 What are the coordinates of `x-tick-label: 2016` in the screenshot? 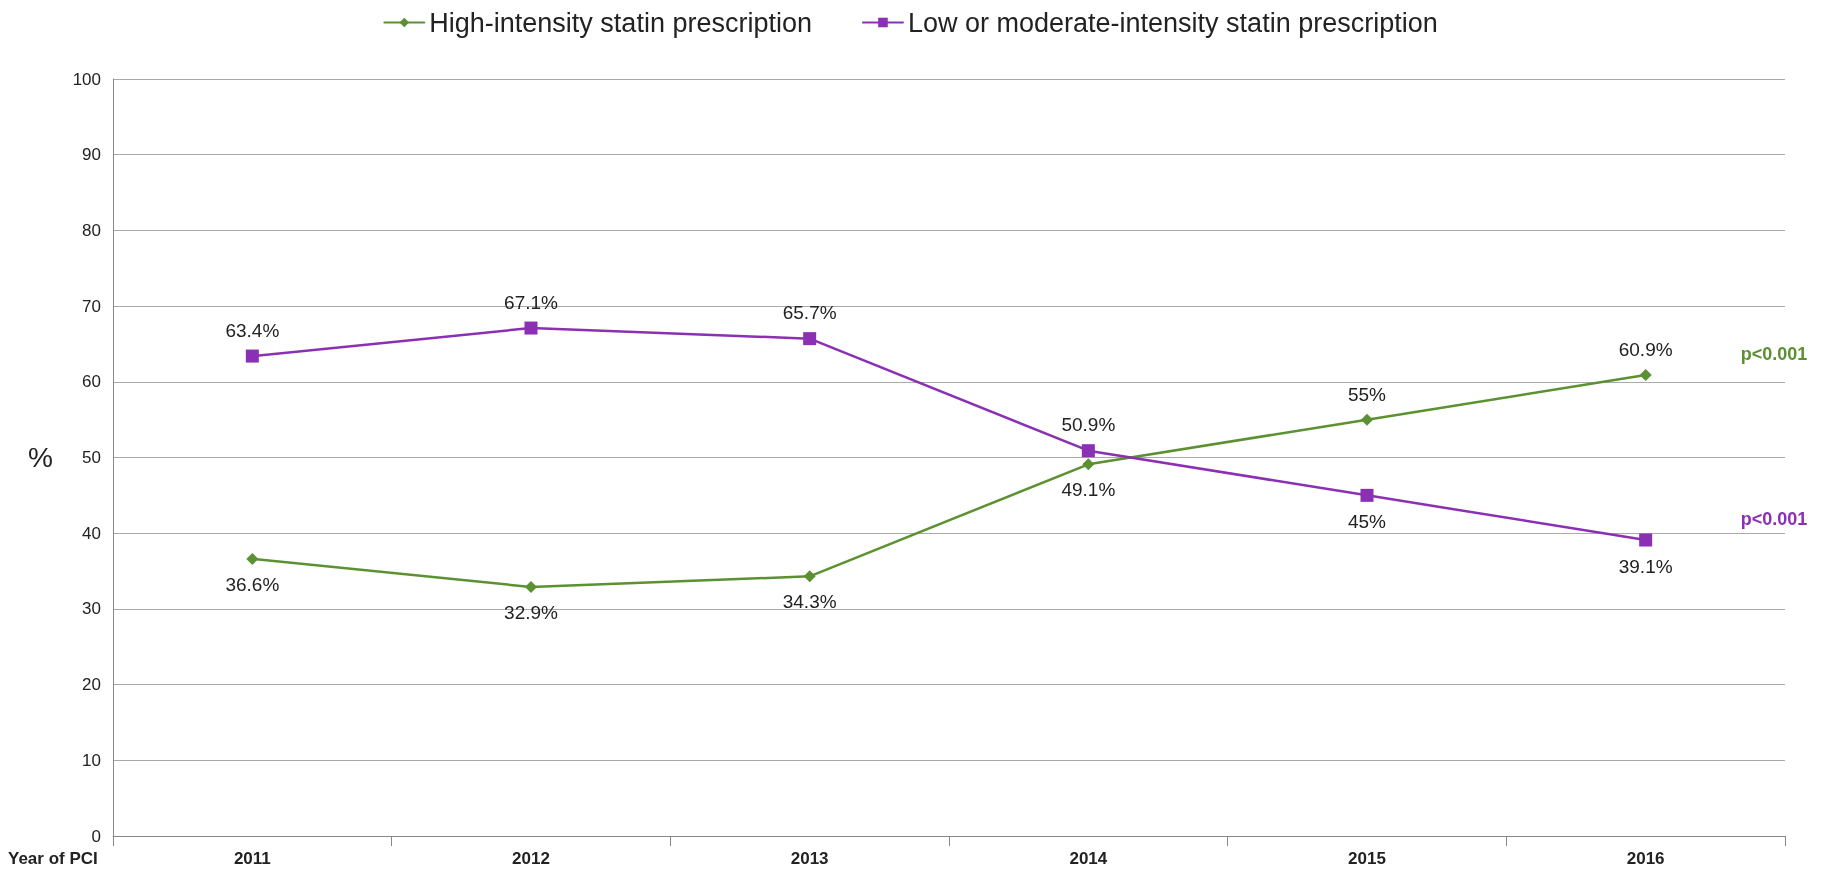 It's located at (1645, 858).